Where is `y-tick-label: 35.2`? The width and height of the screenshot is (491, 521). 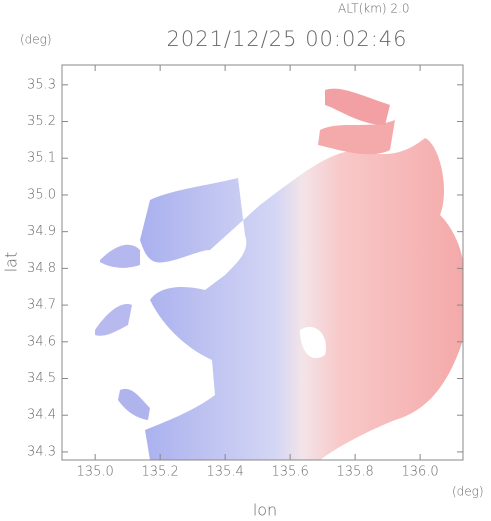 y-tick-label: 35.2 is located at coordinates (41, 121).